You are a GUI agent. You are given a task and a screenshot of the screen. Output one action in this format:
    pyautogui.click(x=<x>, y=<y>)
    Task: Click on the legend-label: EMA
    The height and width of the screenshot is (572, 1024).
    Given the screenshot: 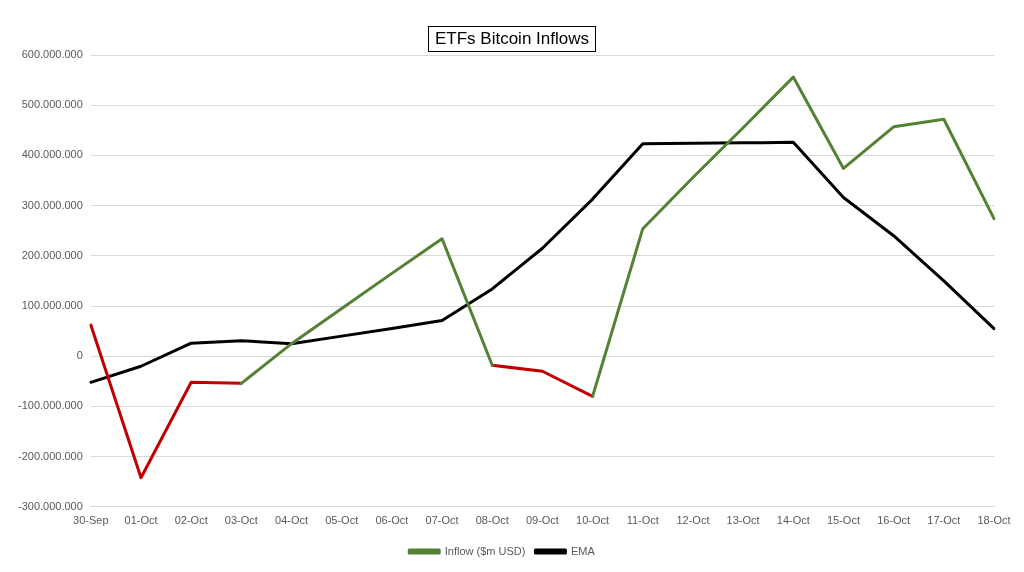 What is the action you would take?
    pyautogui.click(x=583, y=550)
    